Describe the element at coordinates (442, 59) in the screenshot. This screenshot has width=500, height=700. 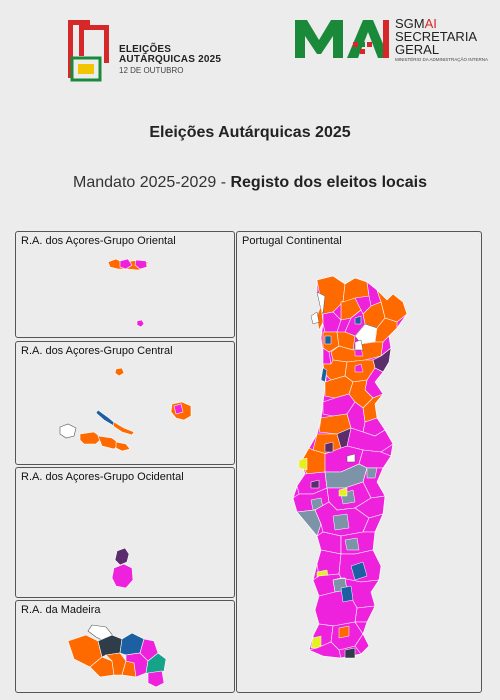
I see `sgmai-ministry: MINISTÉRIO DA ADMINISTRAÇÃO INTERNA` at that location.